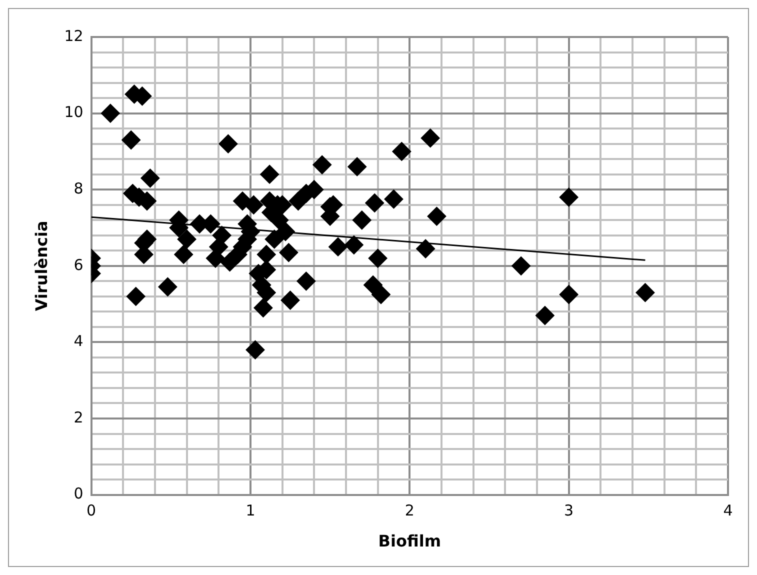 Image resolution: width=757 pixels, height=575 pixels. Describe the element at coordinates (728, 511) in the screenshot. I see `x-tick-label: 4` at that location.